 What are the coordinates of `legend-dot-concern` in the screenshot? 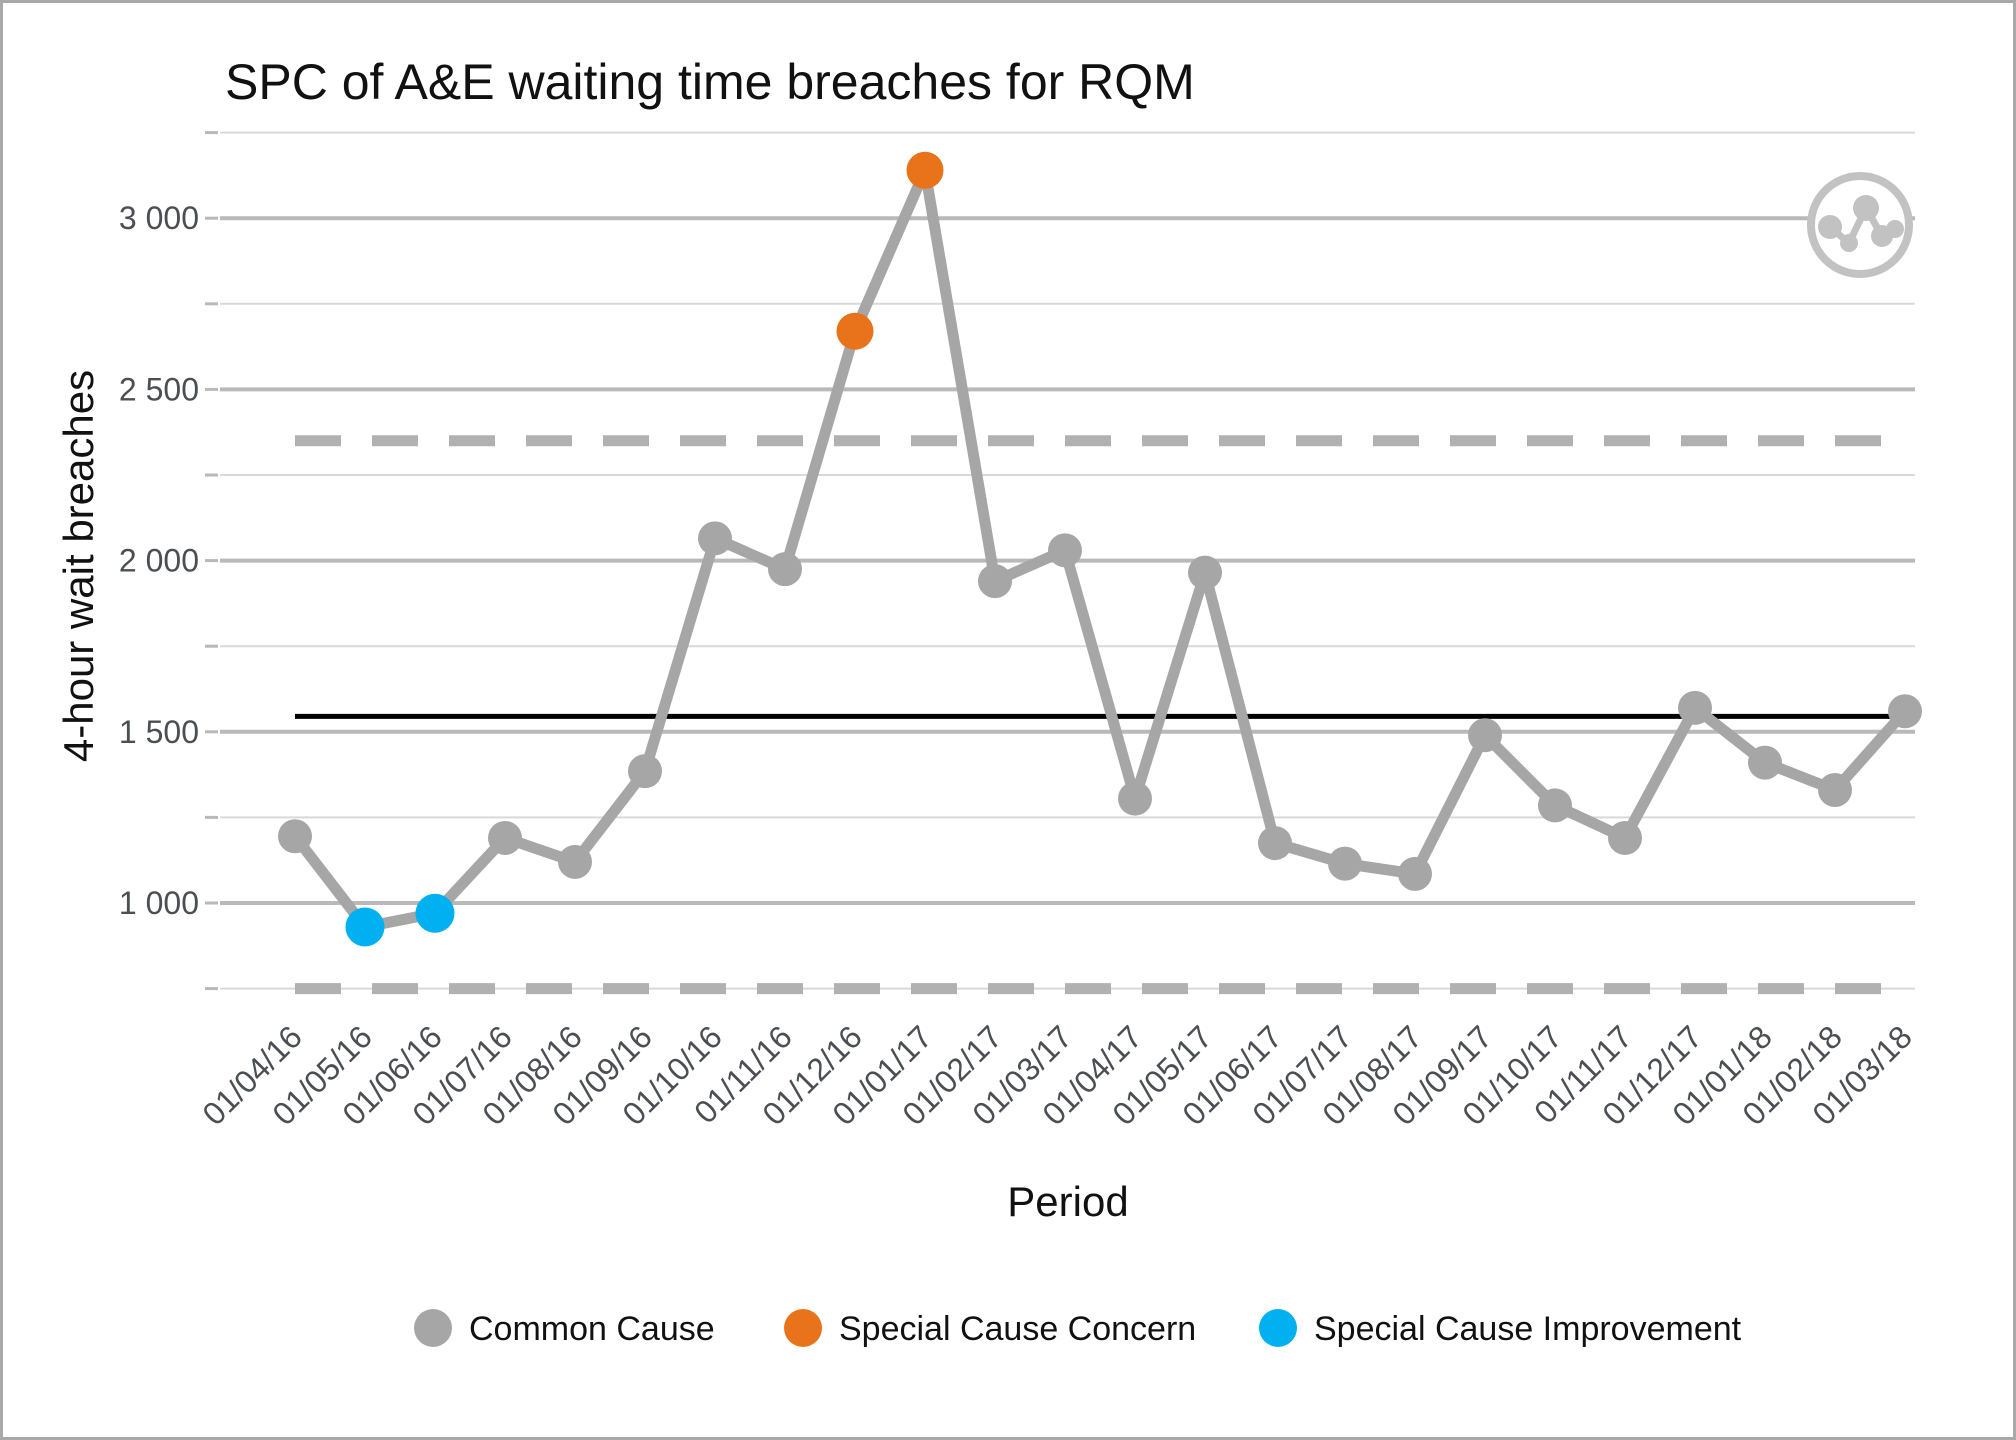 It's located at (803, 1328).